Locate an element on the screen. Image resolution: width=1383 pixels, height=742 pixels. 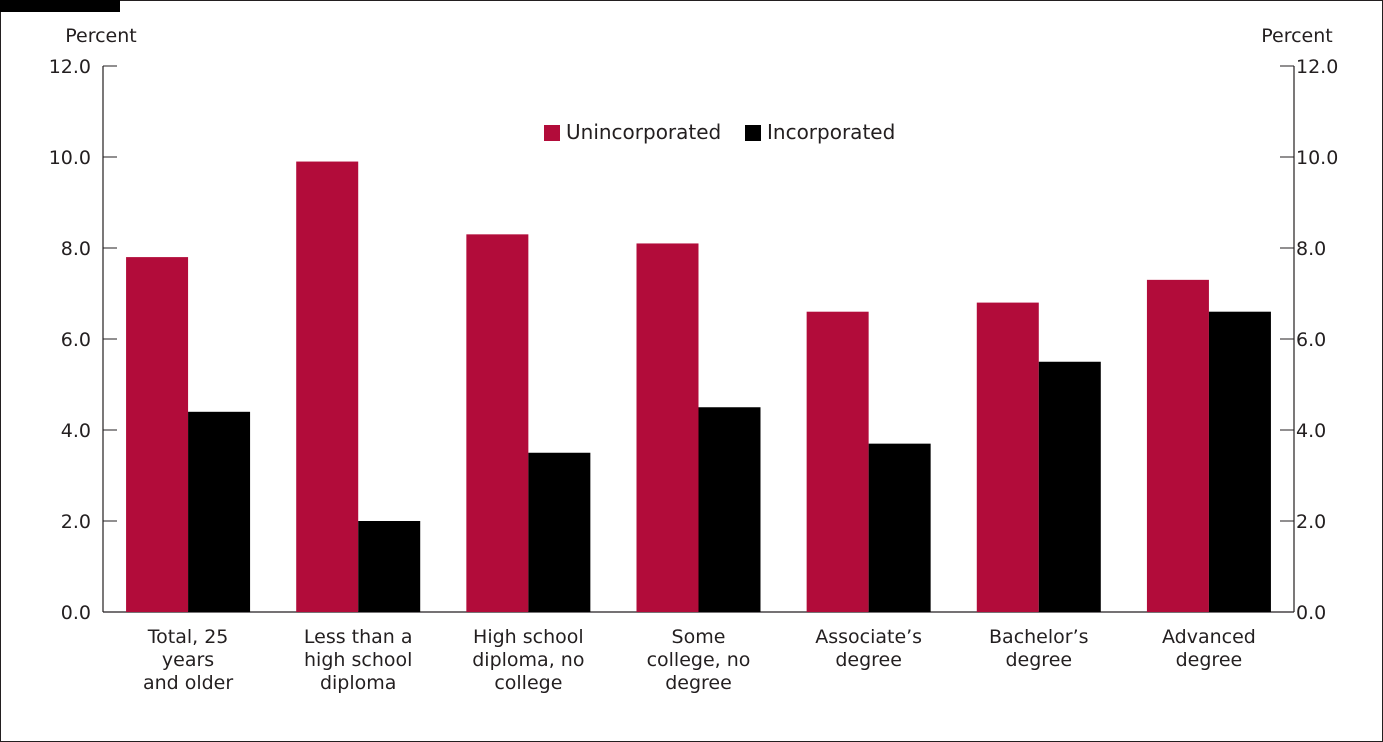
y-tick-label-right: 8.0 is located at coordinates (1311, 249).